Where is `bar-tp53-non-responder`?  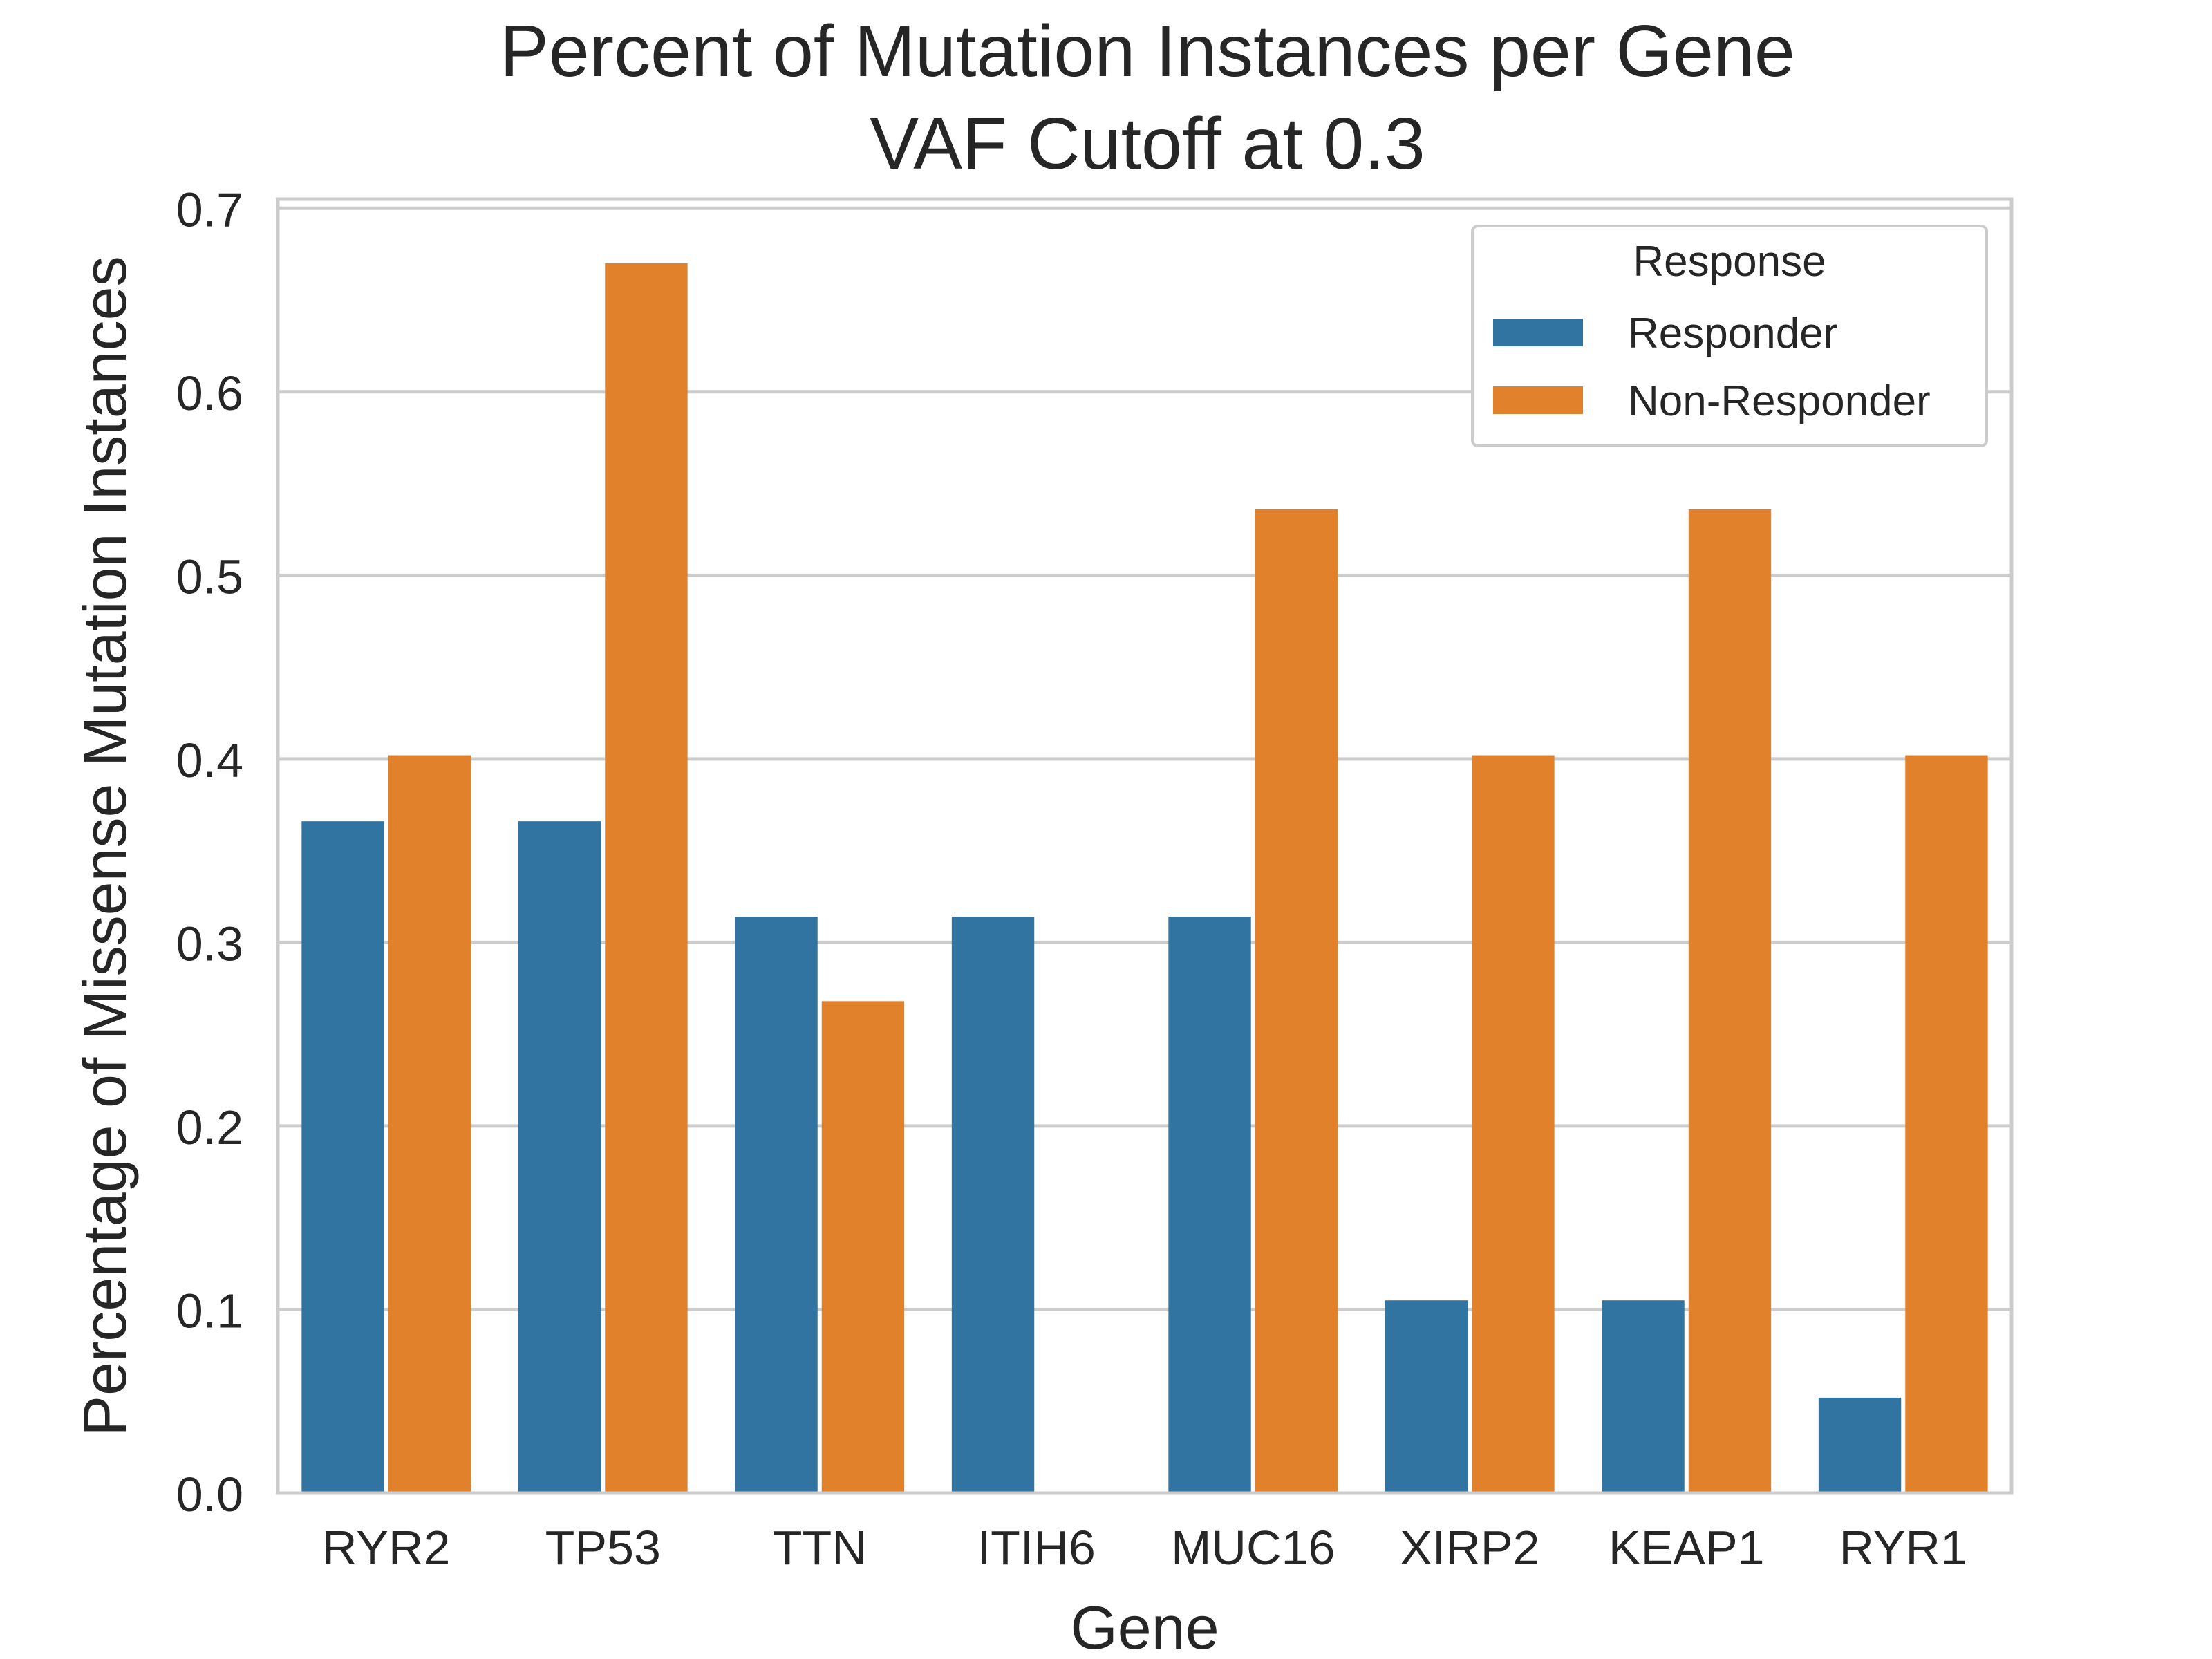
bar-tp53-non-responder is located at coordinates (646, 878).